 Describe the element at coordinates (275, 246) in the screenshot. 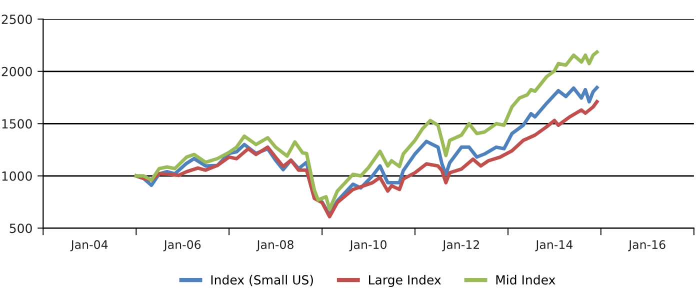

I see `x-tick-label: Jan-08` at that location.